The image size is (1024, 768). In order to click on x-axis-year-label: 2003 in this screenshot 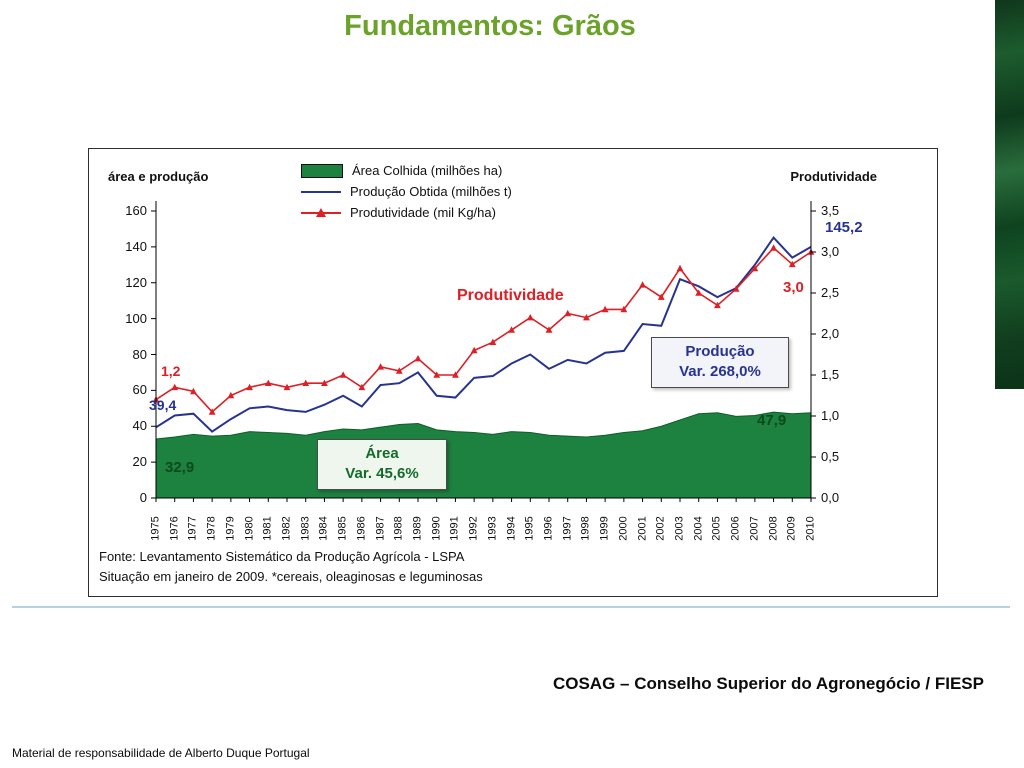, I will do `click(679, 528)`.